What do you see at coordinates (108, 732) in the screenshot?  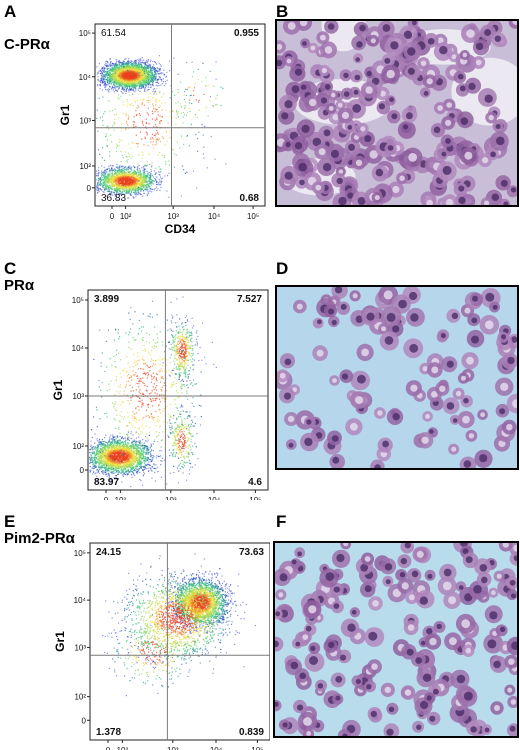 I see `quadrant-lower-left: 1.378` at bounding box center [108, 732].